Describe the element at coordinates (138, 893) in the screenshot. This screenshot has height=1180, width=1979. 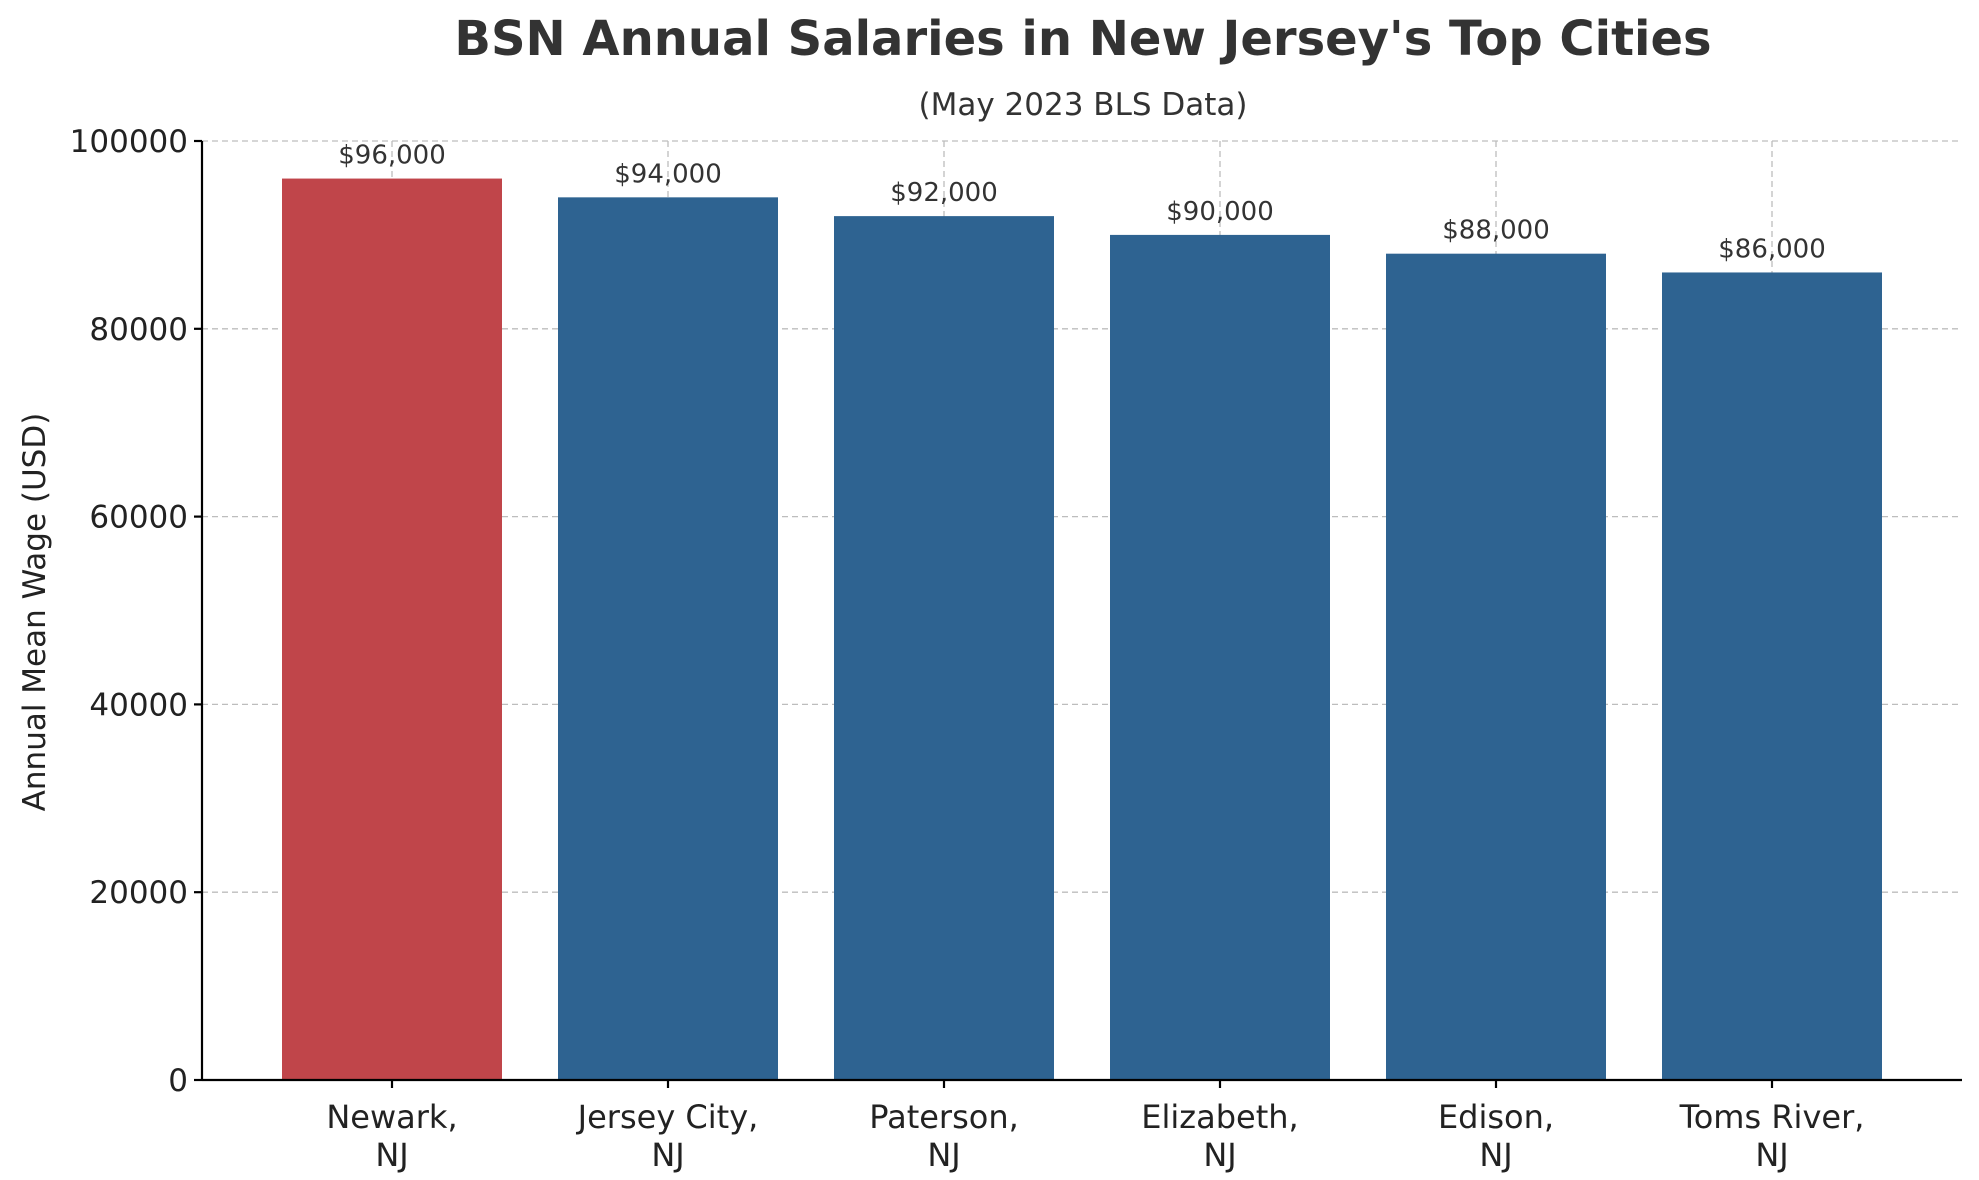
I see `y-tick-label: 20000` at that location.